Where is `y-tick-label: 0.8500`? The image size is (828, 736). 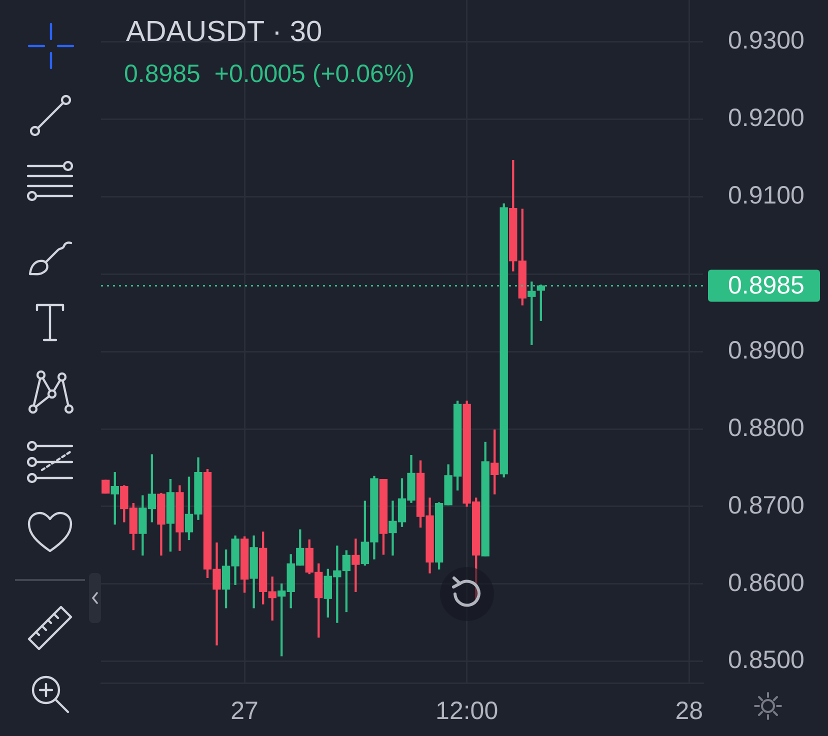 y-tick-label: 0.8500 is located at coordinates (766, 660).